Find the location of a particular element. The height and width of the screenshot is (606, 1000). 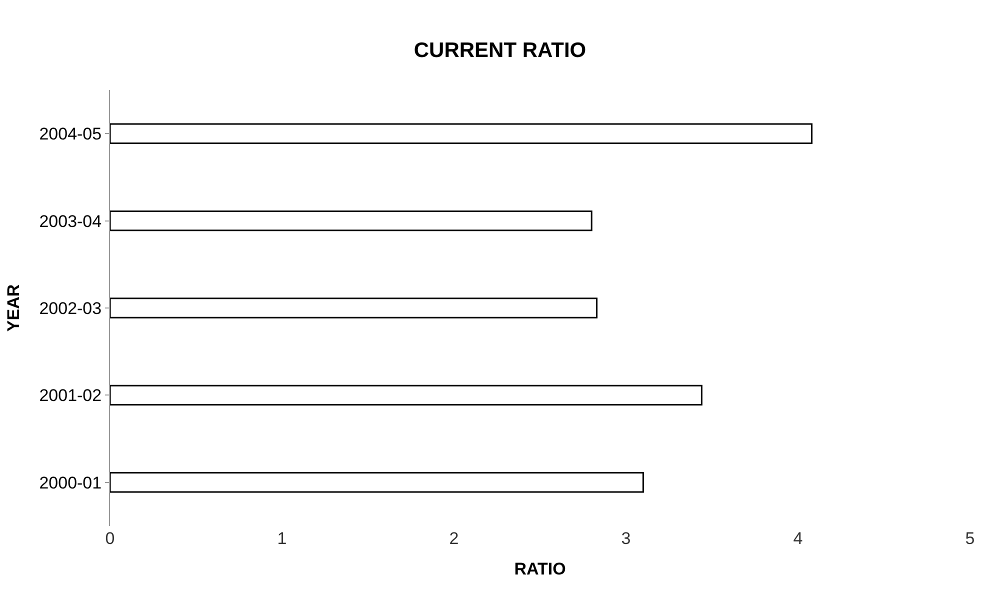

x-tick-label: 1 is located at coordinates (282, 538).